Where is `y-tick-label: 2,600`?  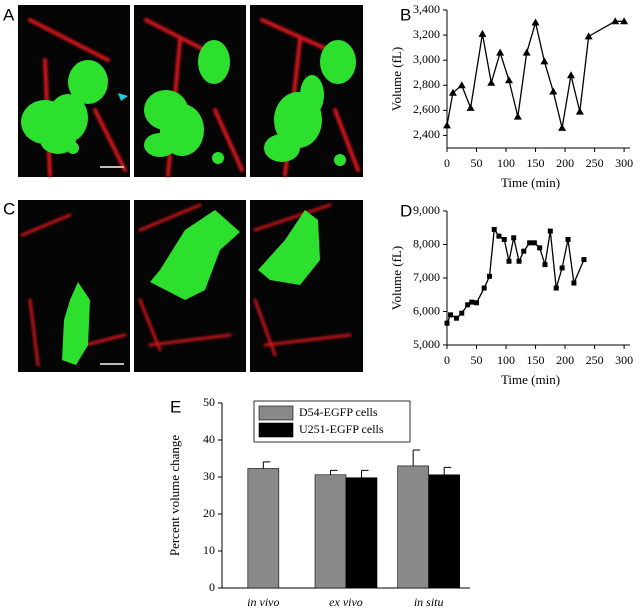
y-tick-label: 2,600 is located at coordinates (426, 109).